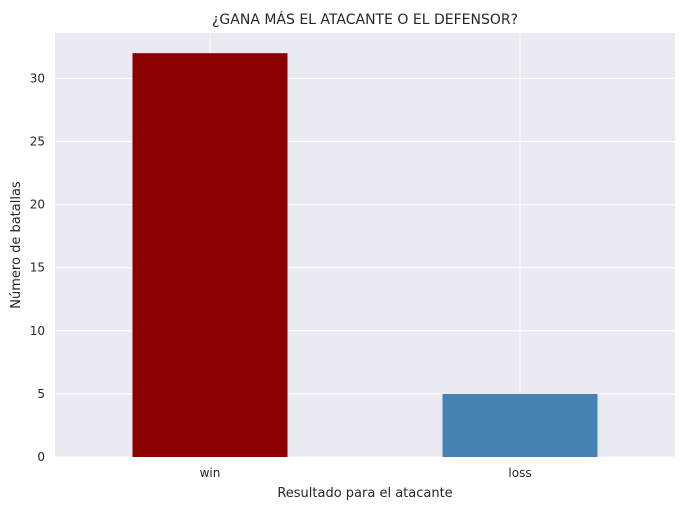 Image resolution: width=684 pixels, height=510 pixels. I want to click on chart-title: ¿GANA MÁS EL ATACANTE O EL DEFENSOR?, so click(365, 19).